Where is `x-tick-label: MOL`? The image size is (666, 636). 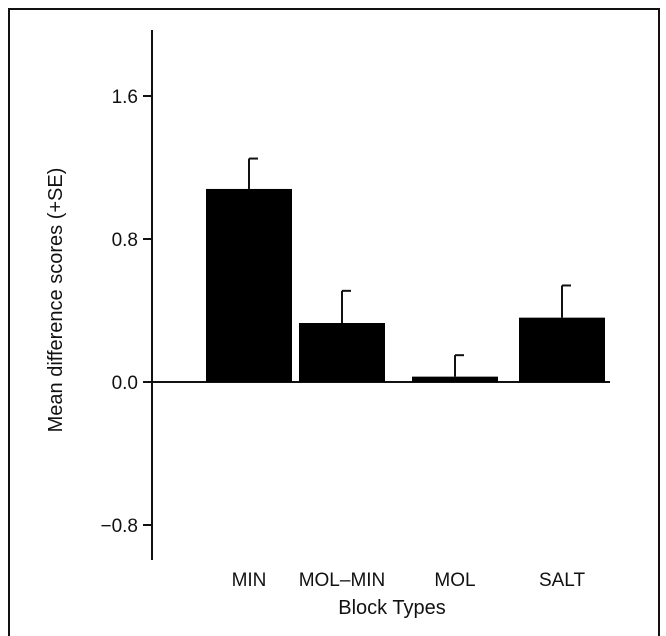 x-tick-label: MOL is located at coordinates (454, 580).